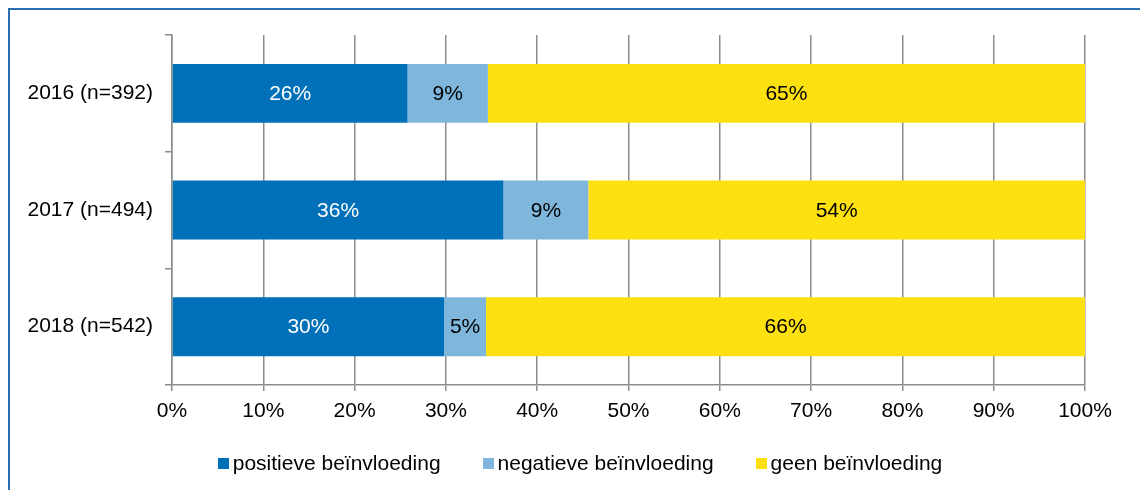 Image resolution: width=1140 pixels, height=490 pixels. I want to click on data-label: 65%, so click(786, 93).